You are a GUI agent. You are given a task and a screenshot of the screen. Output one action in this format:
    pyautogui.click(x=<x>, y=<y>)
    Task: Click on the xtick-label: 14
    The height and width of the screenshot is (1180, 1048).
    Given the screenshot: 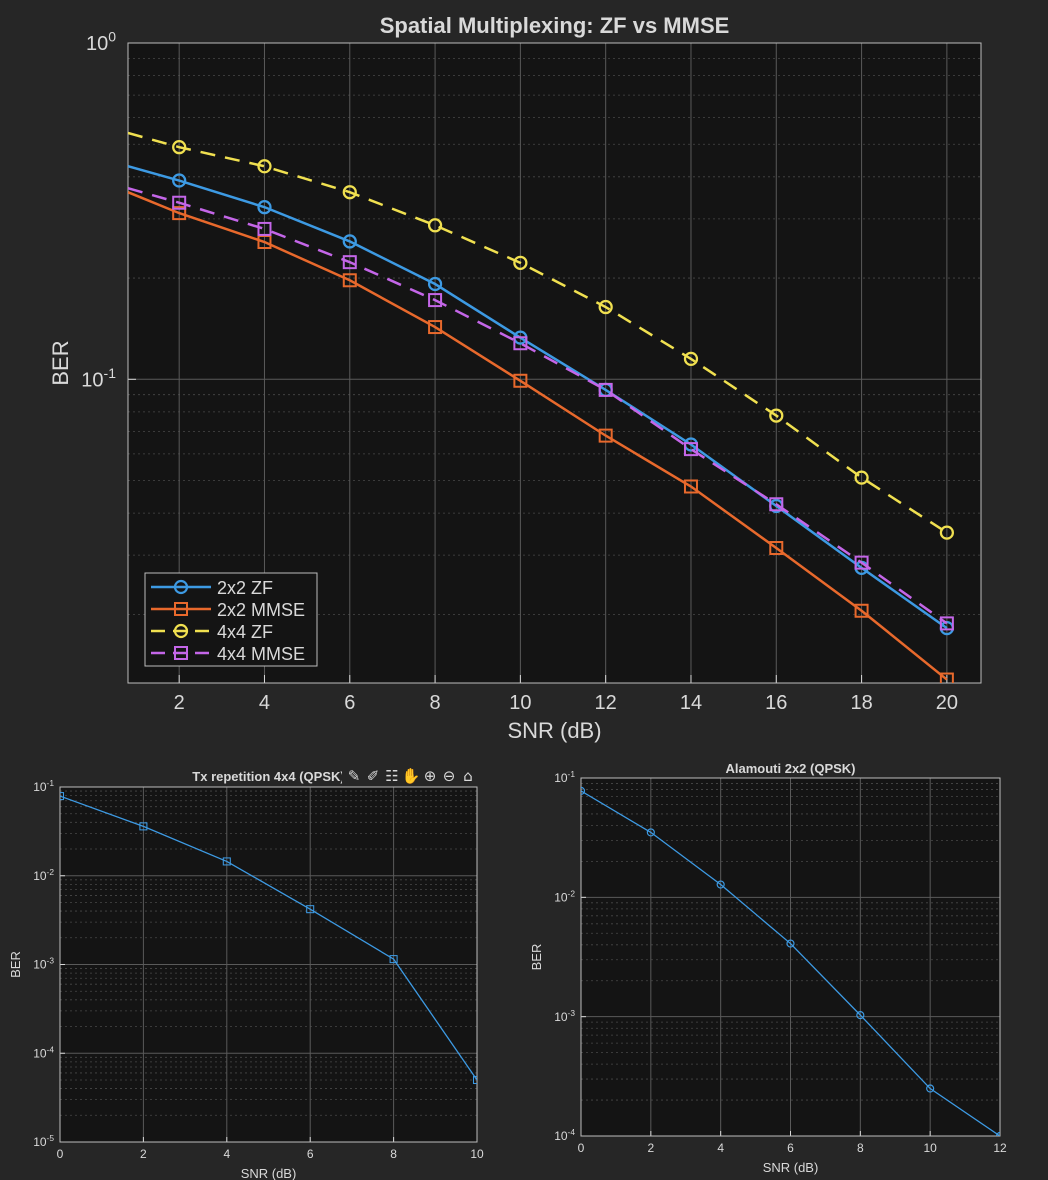 What is the action you would take?
    pyautogui.click(x=691, y=703)
    